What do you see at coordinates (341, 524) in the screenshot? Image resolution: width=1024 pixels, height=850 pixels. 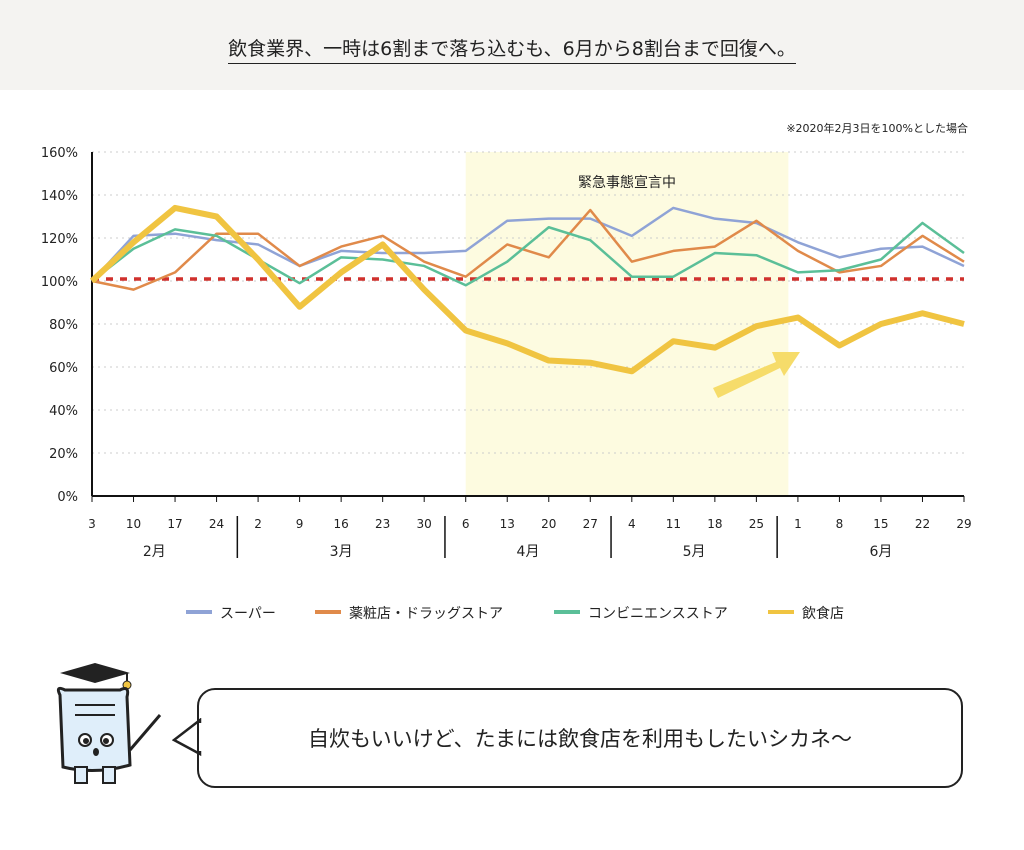 I see `x-tick-label: 16` at bounding box center [341, 524].